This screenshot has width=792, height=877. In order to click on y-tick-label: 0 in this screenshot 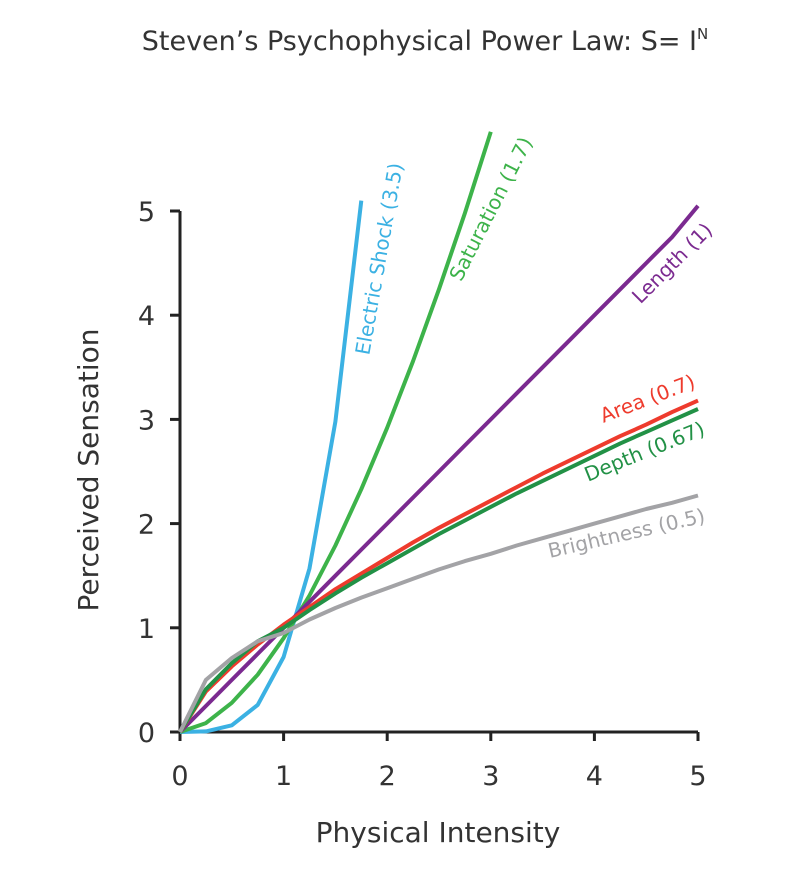, I will do `click(146, 733)`.